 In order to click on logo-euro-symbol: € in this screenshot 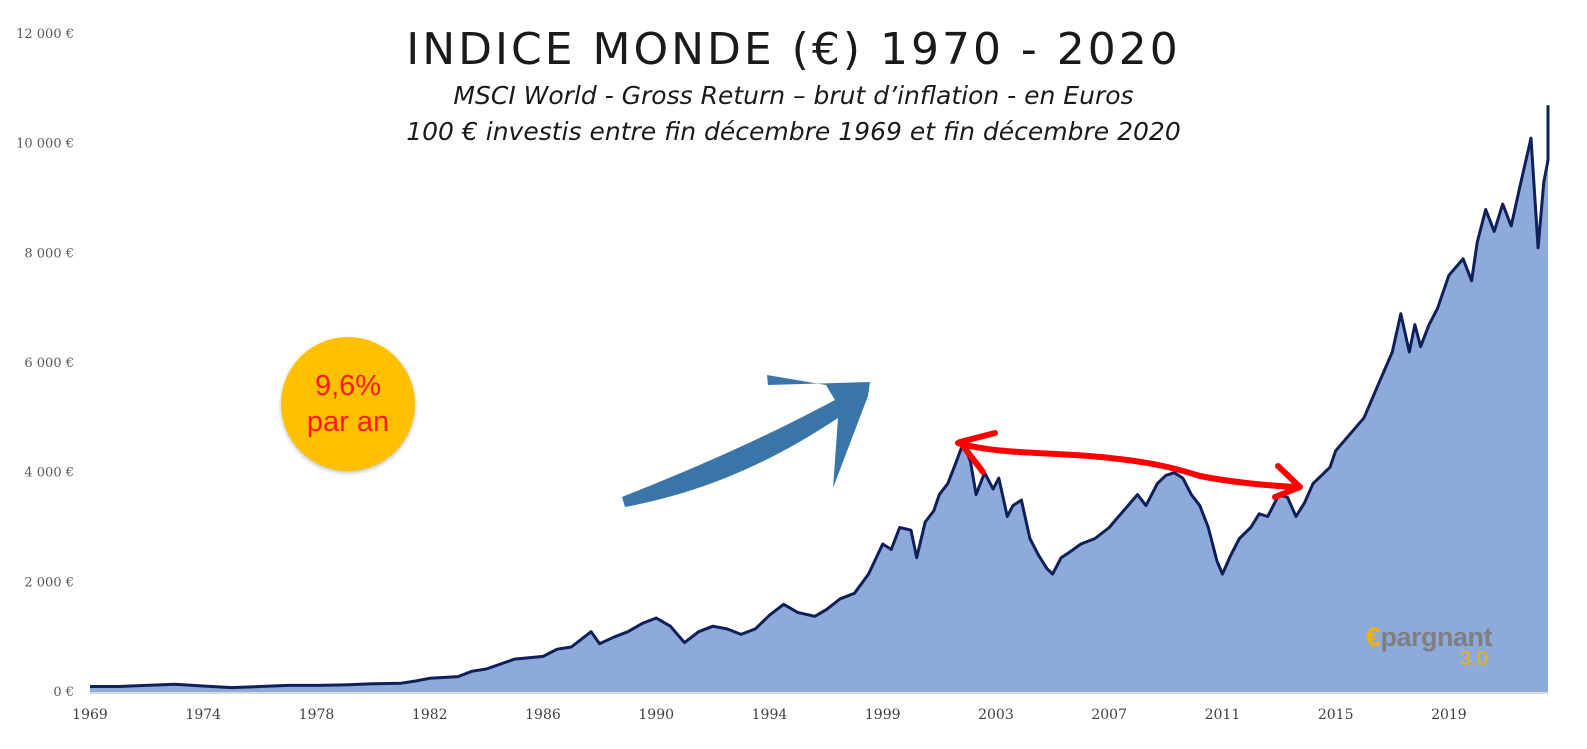, I will do `click(1373, 637)`.